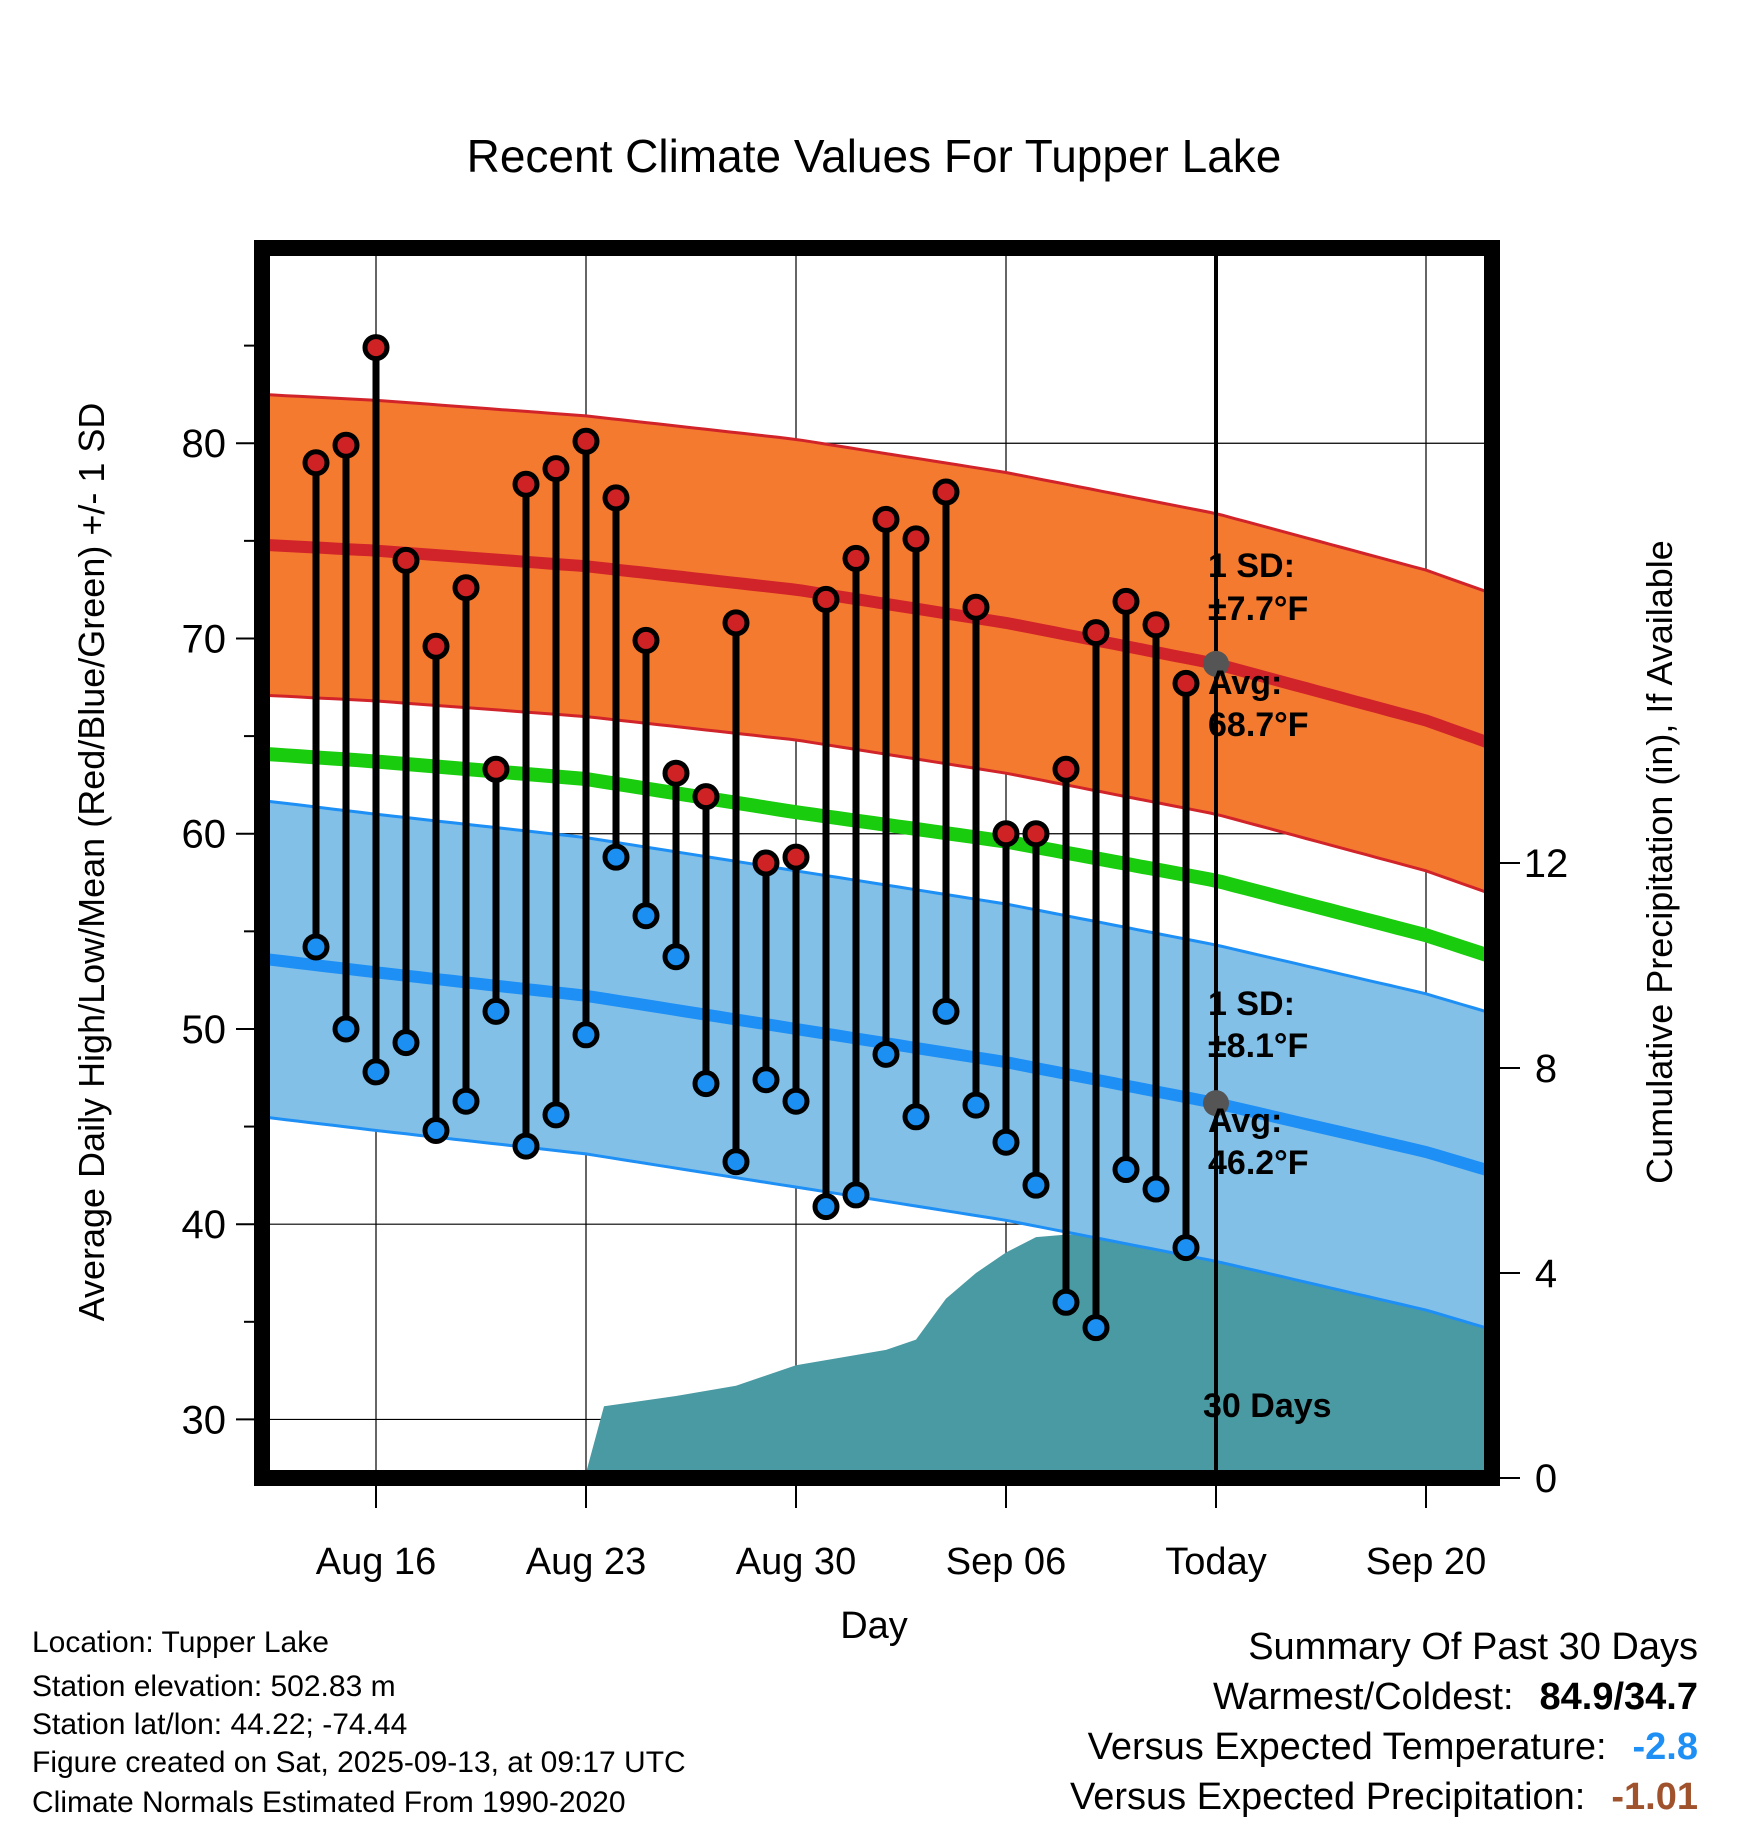 Image resolution: width=1748 pixels, height=1828 pixels. What do you see at coordinates (204, 444) in the screenshot?
I see `y-tick-label: 80` at bounding box center [204, 444].